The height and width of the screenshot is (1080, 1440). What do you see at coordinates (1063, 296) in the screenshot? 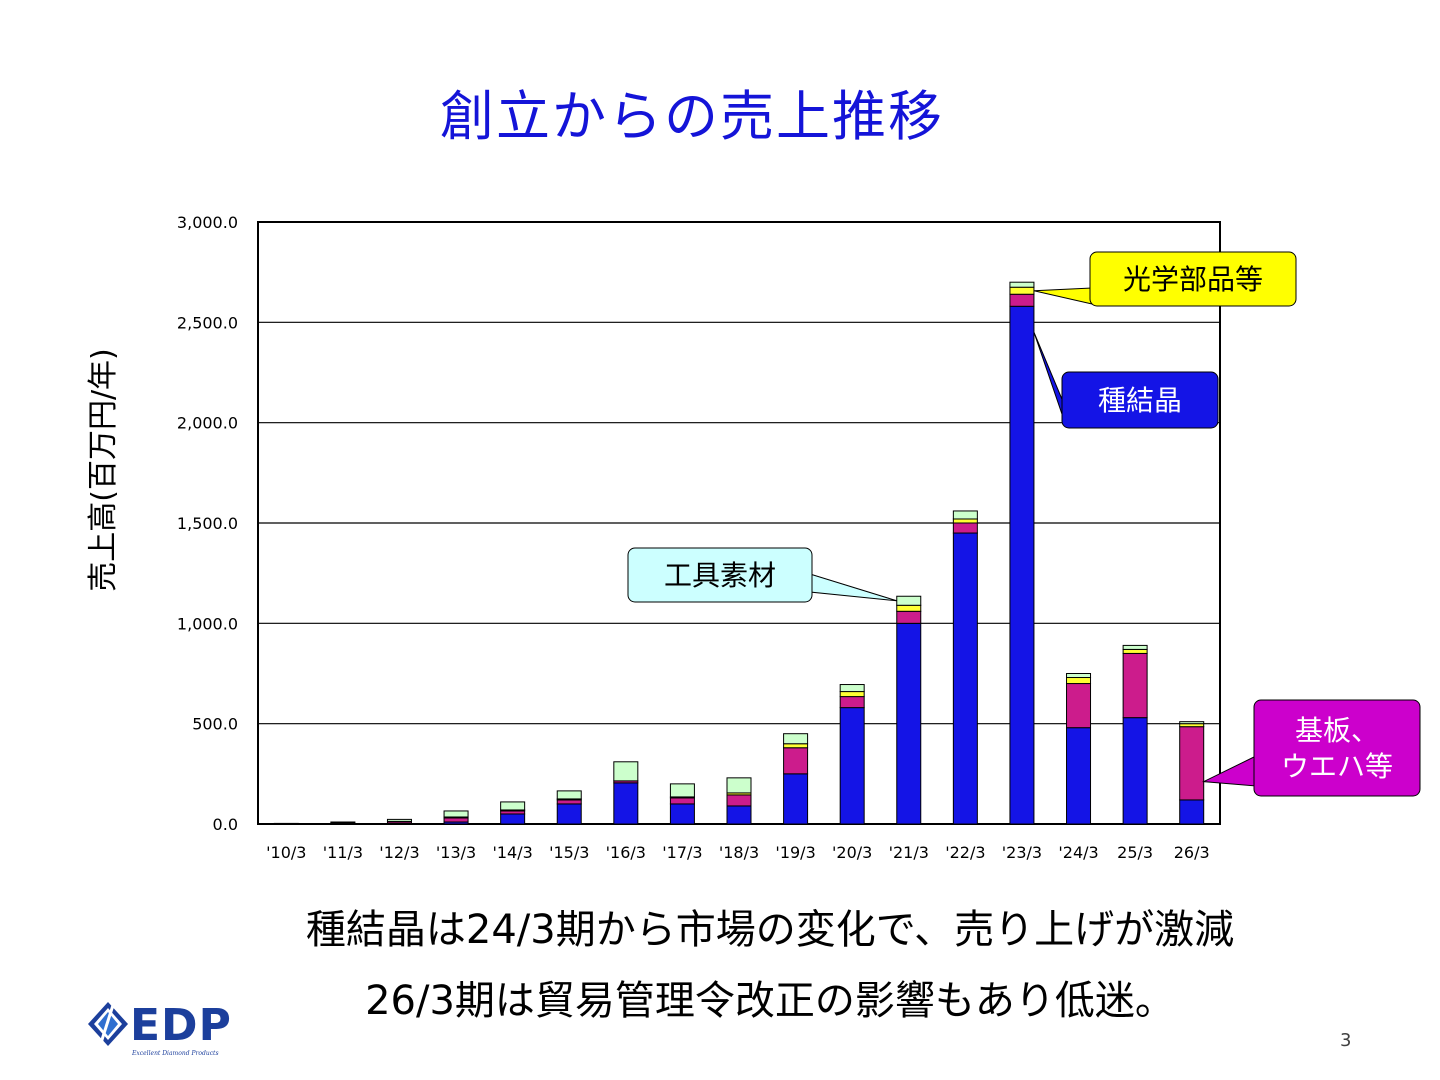
I see `callout-pointer-optical` at bounding box center [1063, 296].